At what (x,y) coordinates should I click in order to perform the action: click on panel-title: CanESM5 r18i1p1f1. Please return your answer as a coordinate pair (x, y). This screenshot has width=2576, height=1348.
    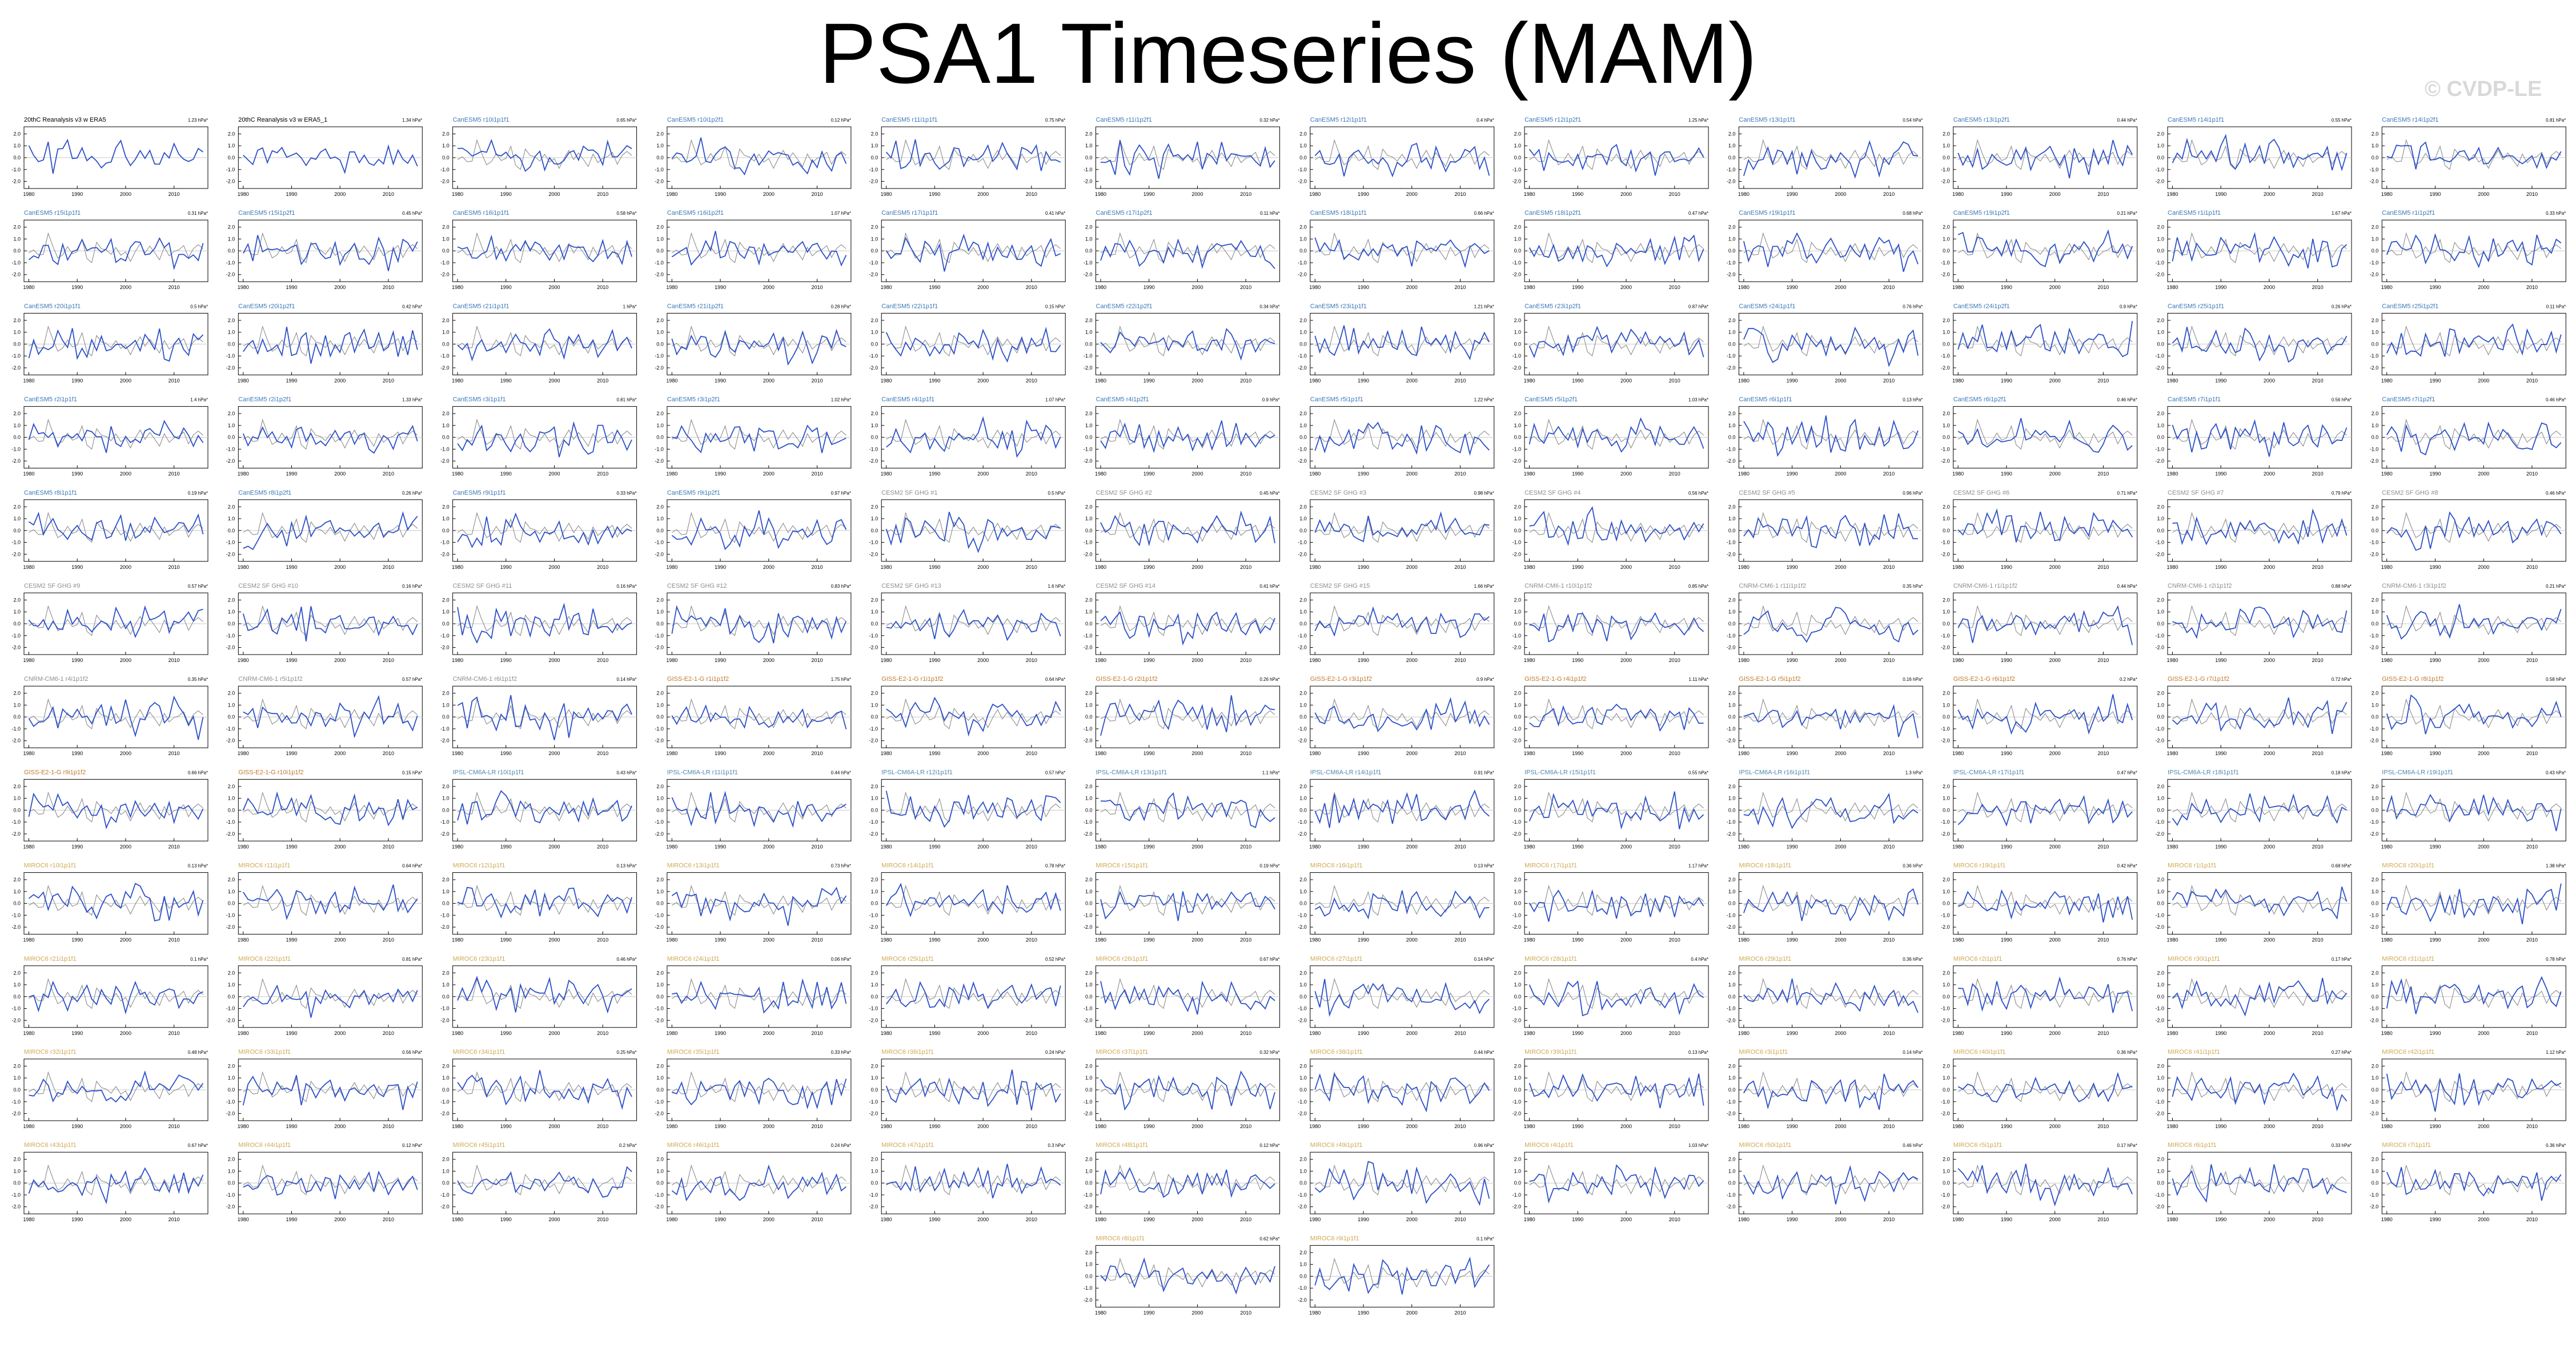
    Looking at the image, I should click on (1338, 213).